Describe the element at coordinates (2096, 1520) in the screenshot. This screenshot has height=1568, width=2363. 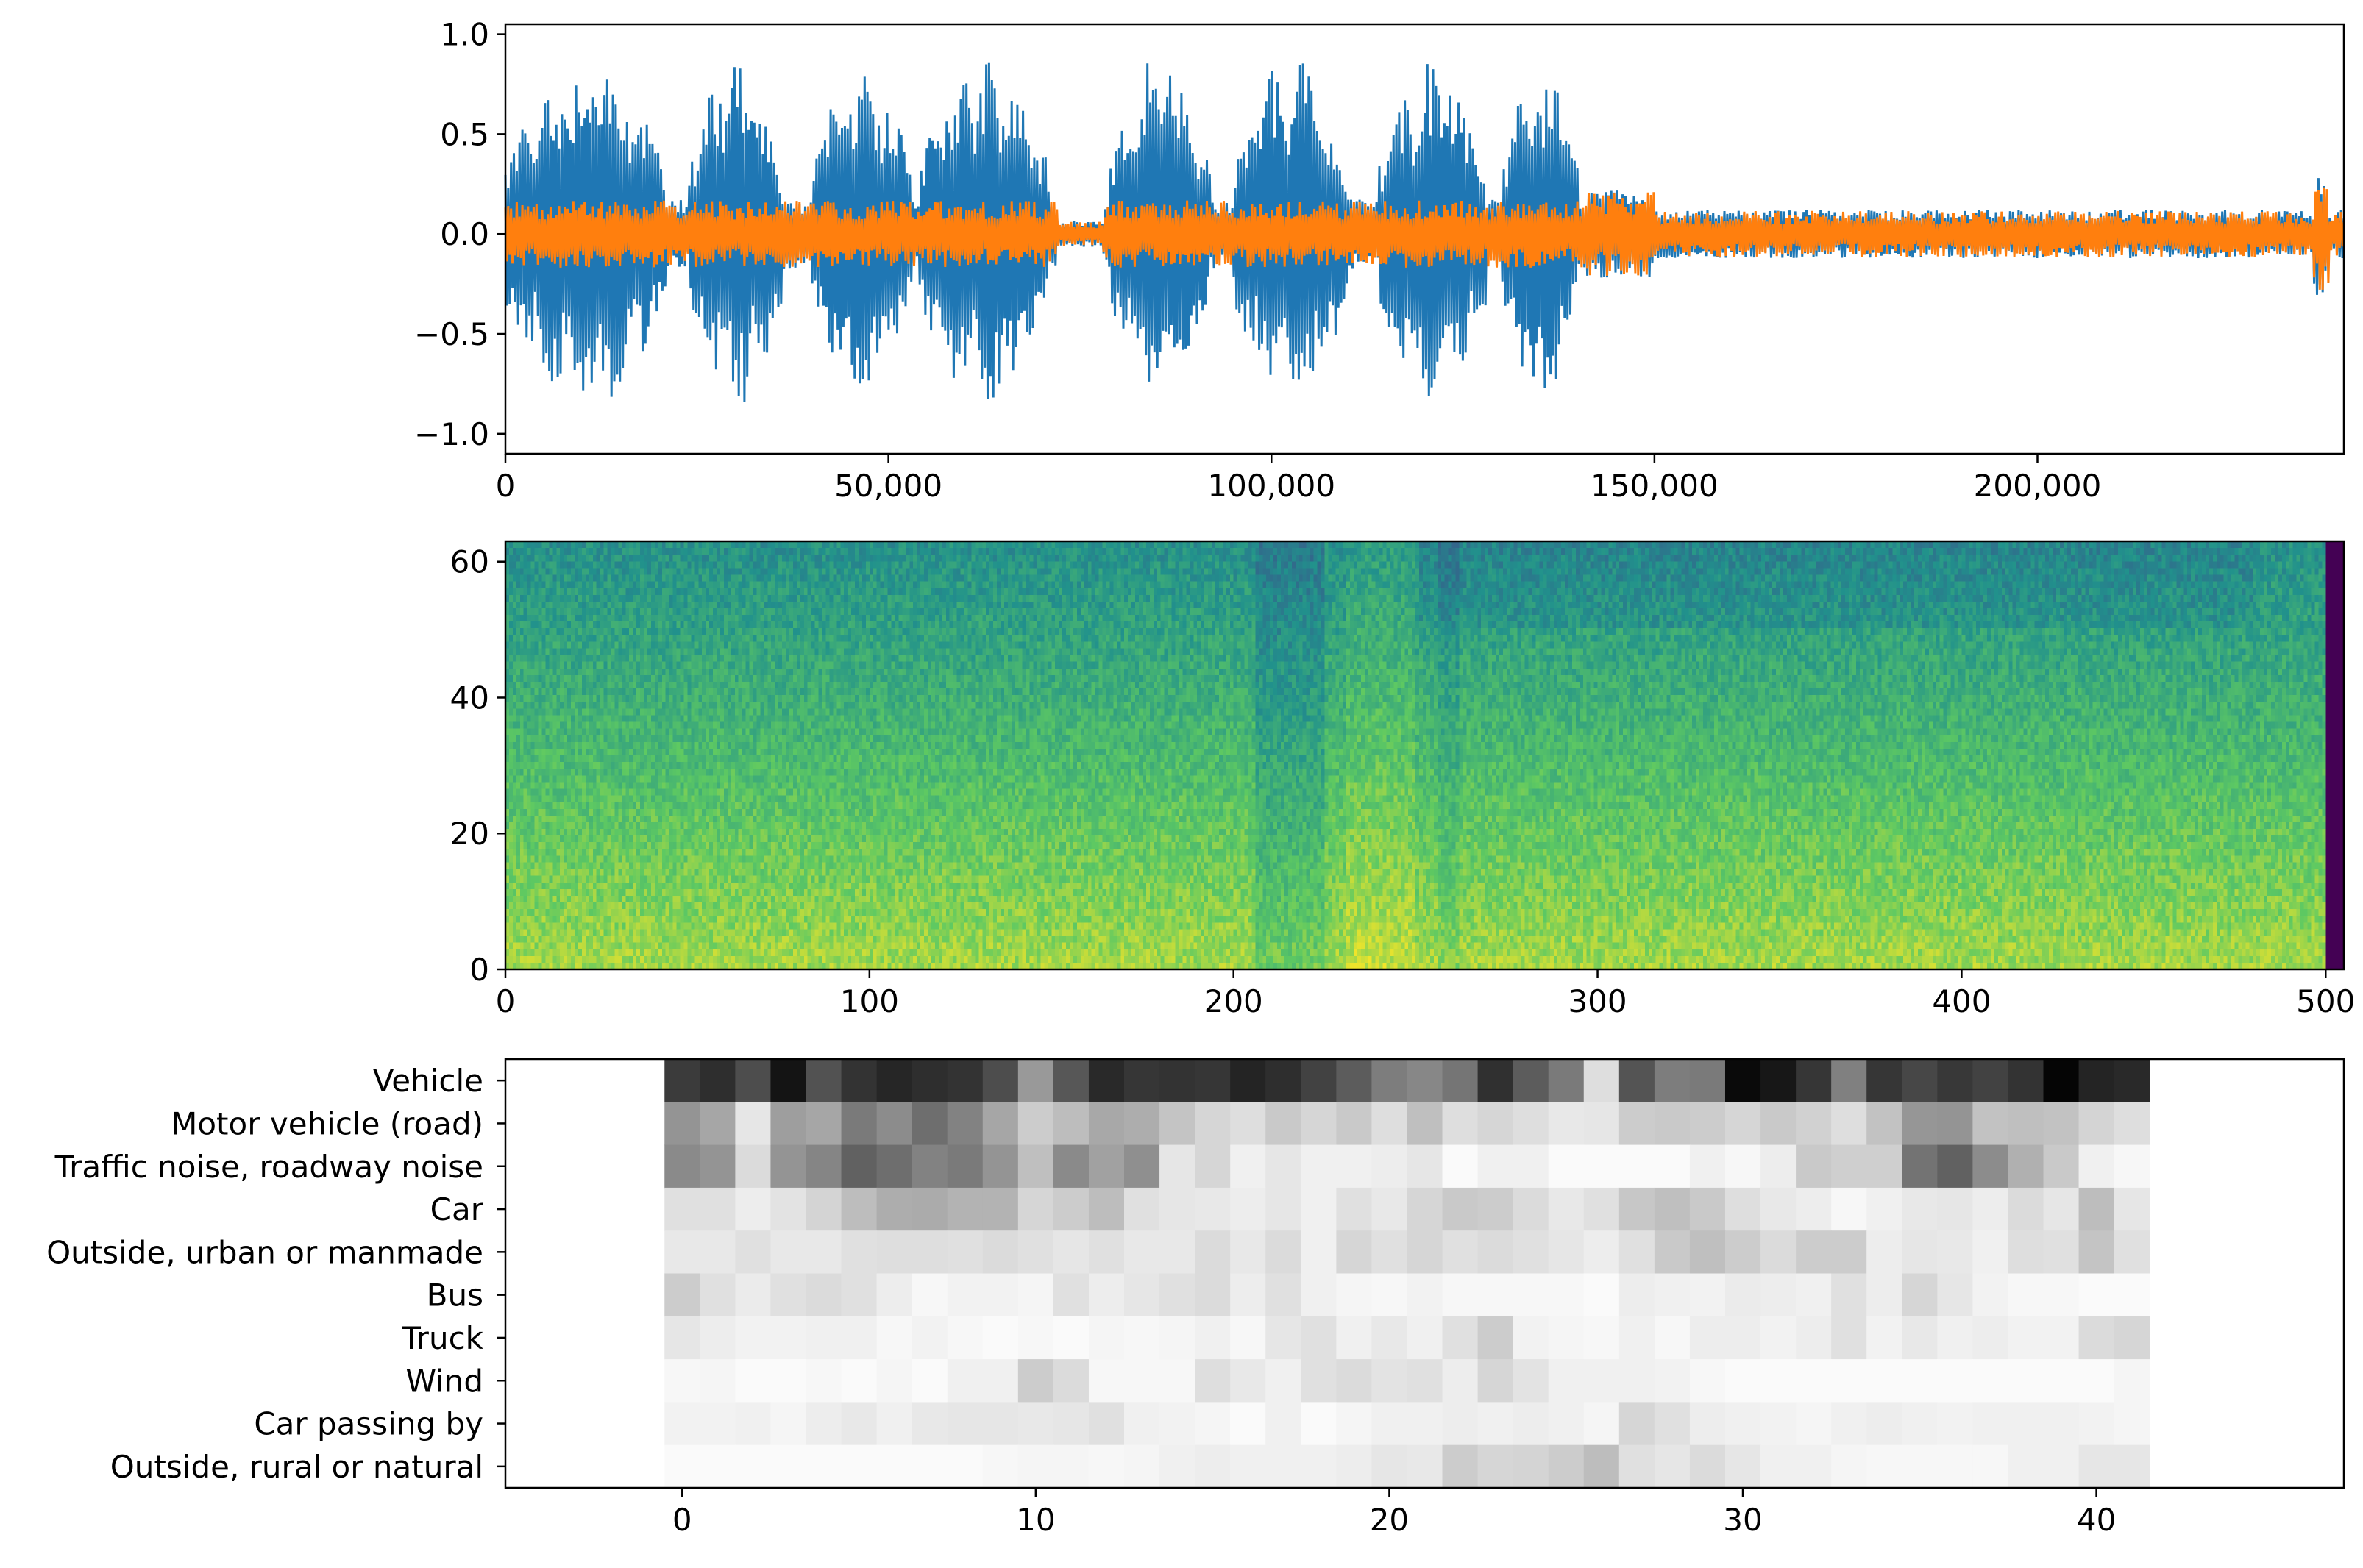
I see `x-tick-label: 40` at that location.